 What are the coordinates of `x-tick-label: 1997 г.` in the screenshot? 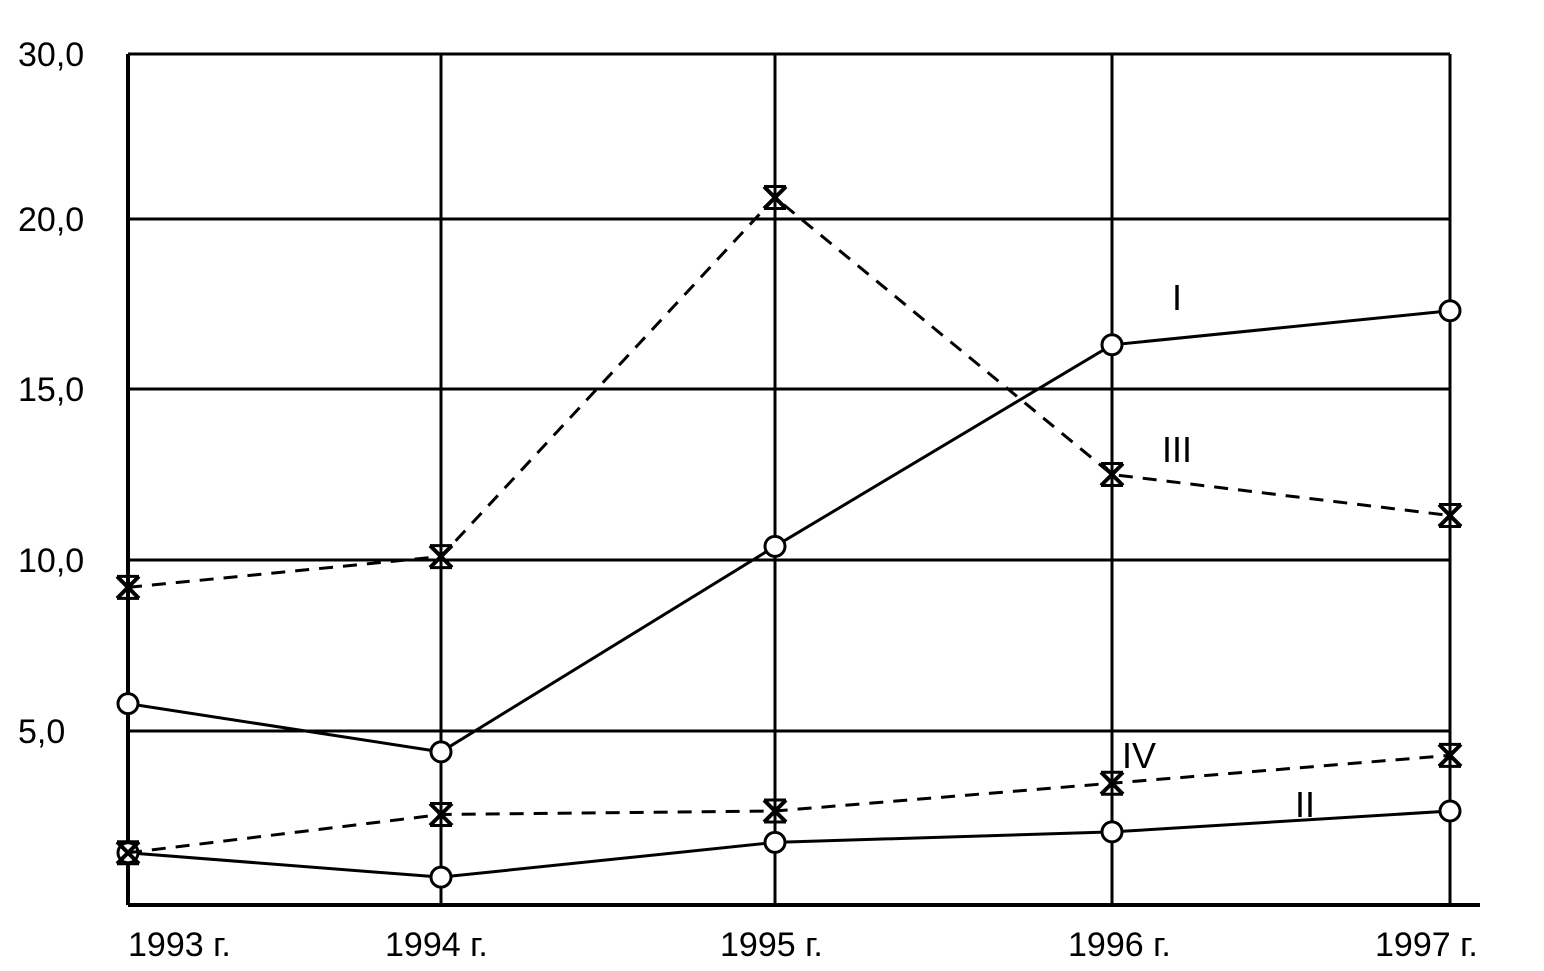 It's located at (1426, 945).